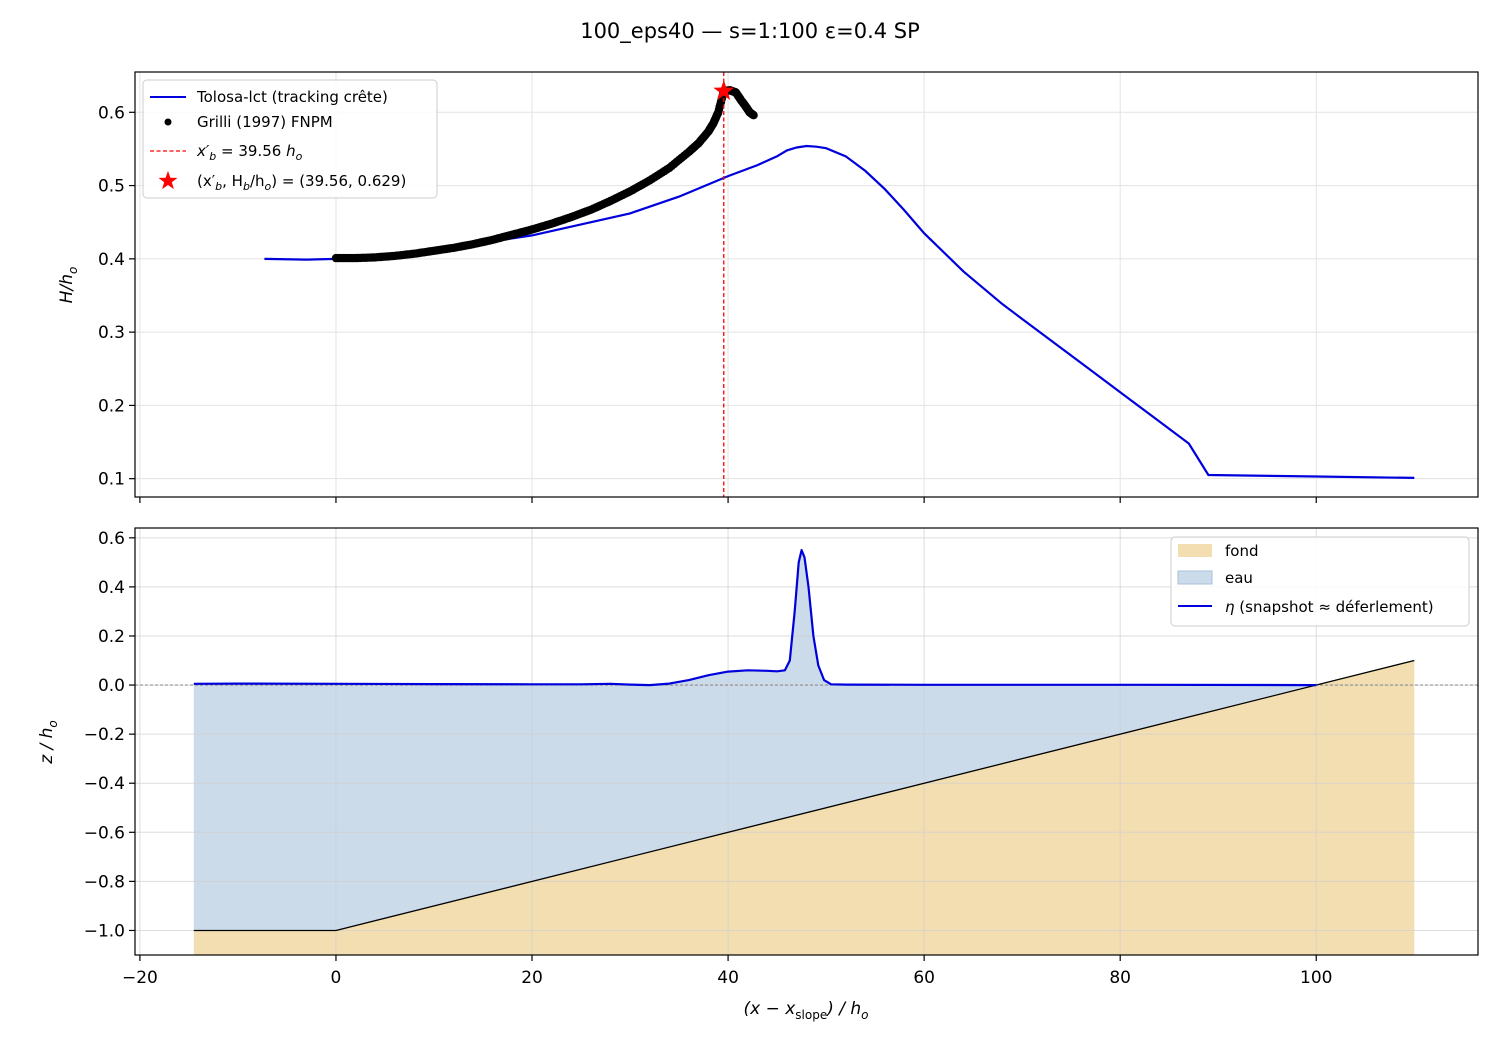 This screenshot has height=1050, width=1500. Describe the element at coordinates (104, 833) in the screenshot. I see `bottom-ytick-label: −0.6` at that location.